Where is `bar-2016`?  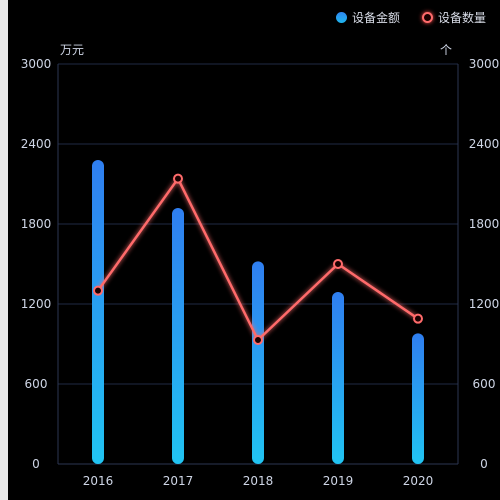 bar-2016 is located at coordinates (98, 312).